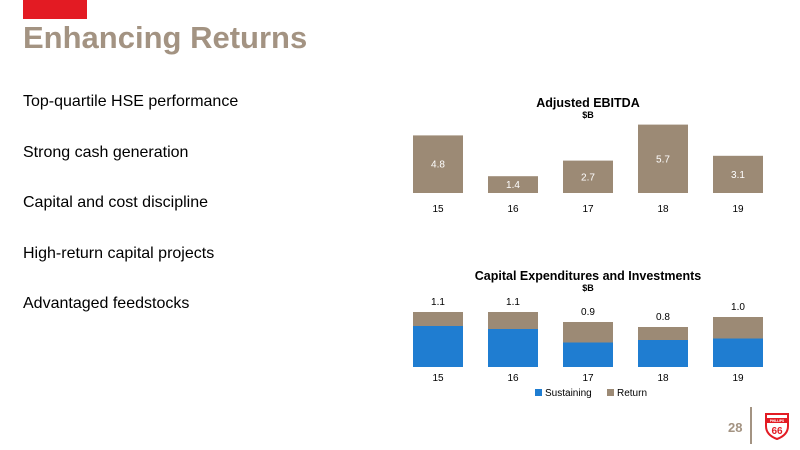 The height and width of the screenshot is (450, 800). Describe the element at coordinates (735, 427) in the screenshot. I see `page-number: 28` at that location.